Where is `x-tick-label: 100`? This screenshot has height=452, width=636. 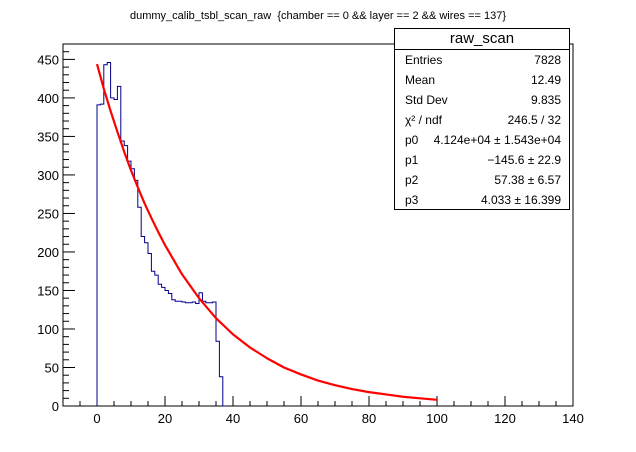
x-tick-label: 100 is located at coordinates (437, 418).